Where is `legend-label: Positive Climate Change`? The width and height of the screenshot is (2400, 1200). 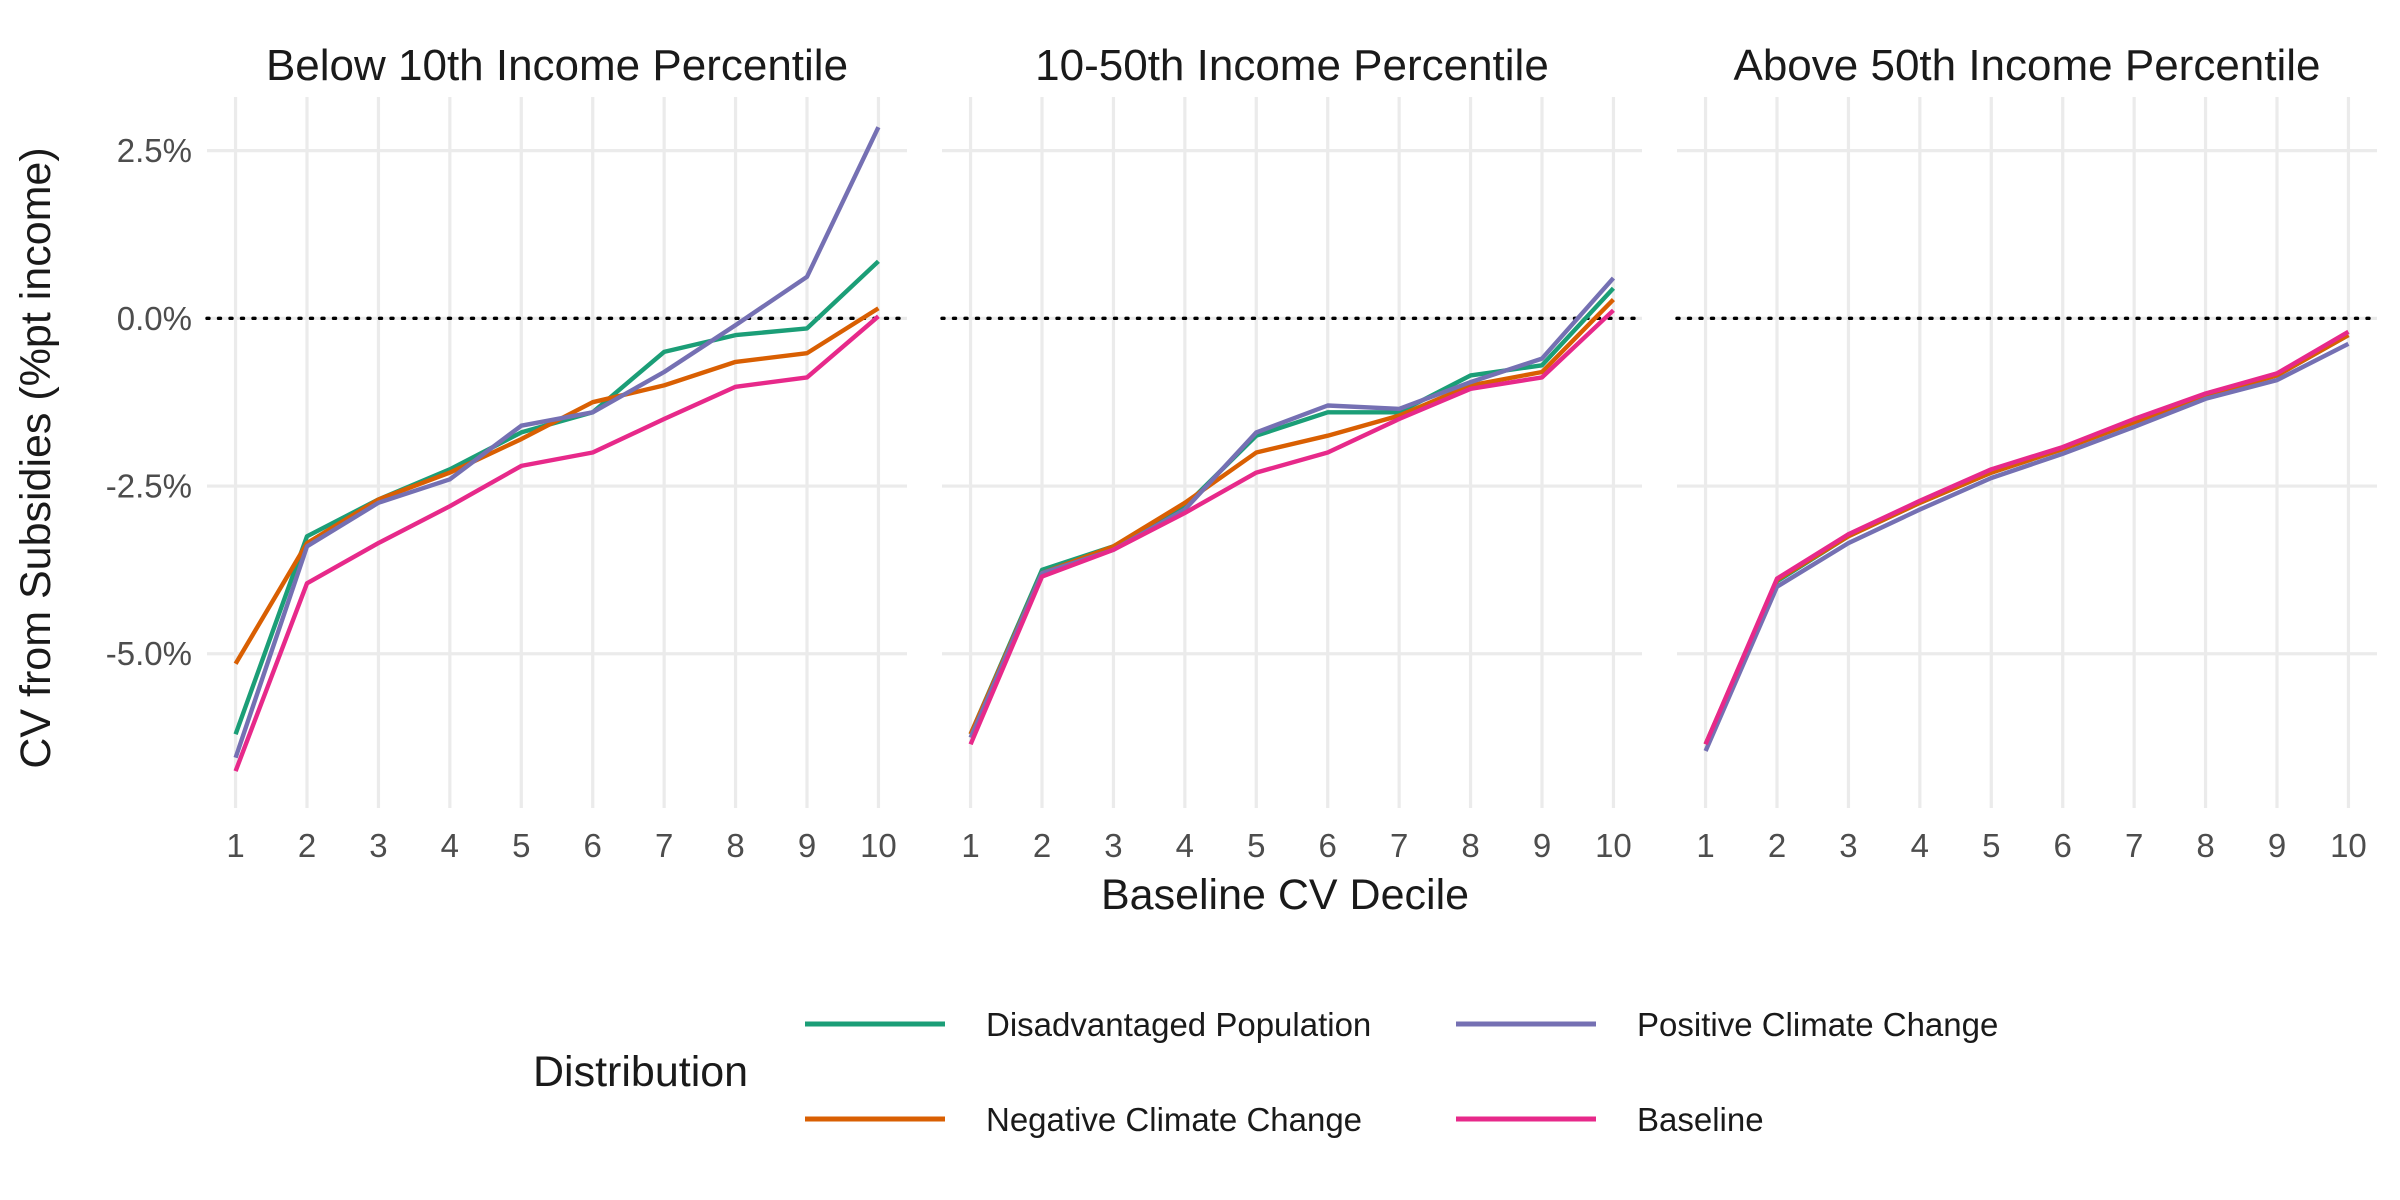
legend-label: Positive Climate Change is located at coordinates (1817, 1024).